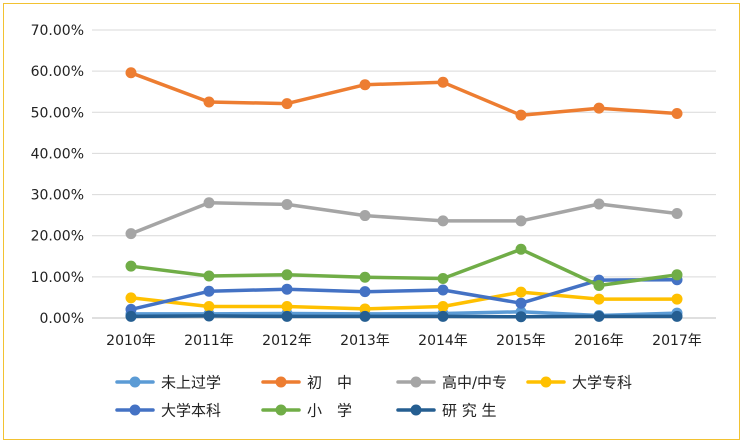 Image resolution: width=745 pixels, height=445 pixels. Describe the element at coordinates (57, 113) in the screenshot. I see `y-tick-label: 50.00%` at that location.